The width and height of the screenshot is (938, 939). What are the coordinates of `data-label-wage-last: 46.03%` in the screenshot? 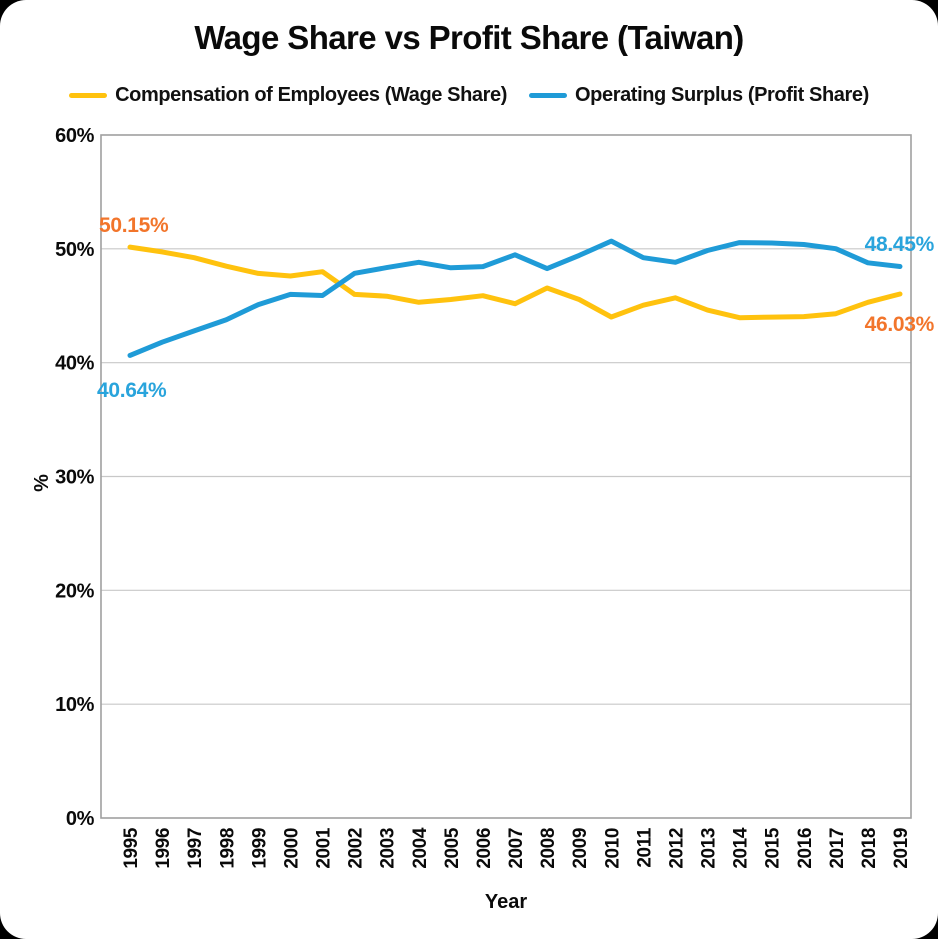 It's located at (900, 324).